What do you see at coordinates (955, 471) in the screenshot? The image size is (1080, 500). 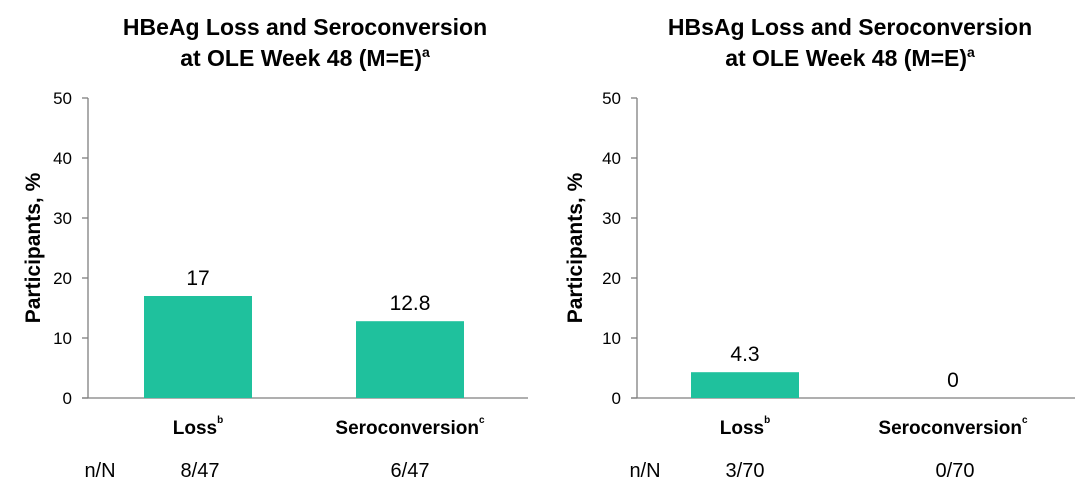 I see `n-over-n-seroconversion: 0/70` at bounding box center [955, 471].